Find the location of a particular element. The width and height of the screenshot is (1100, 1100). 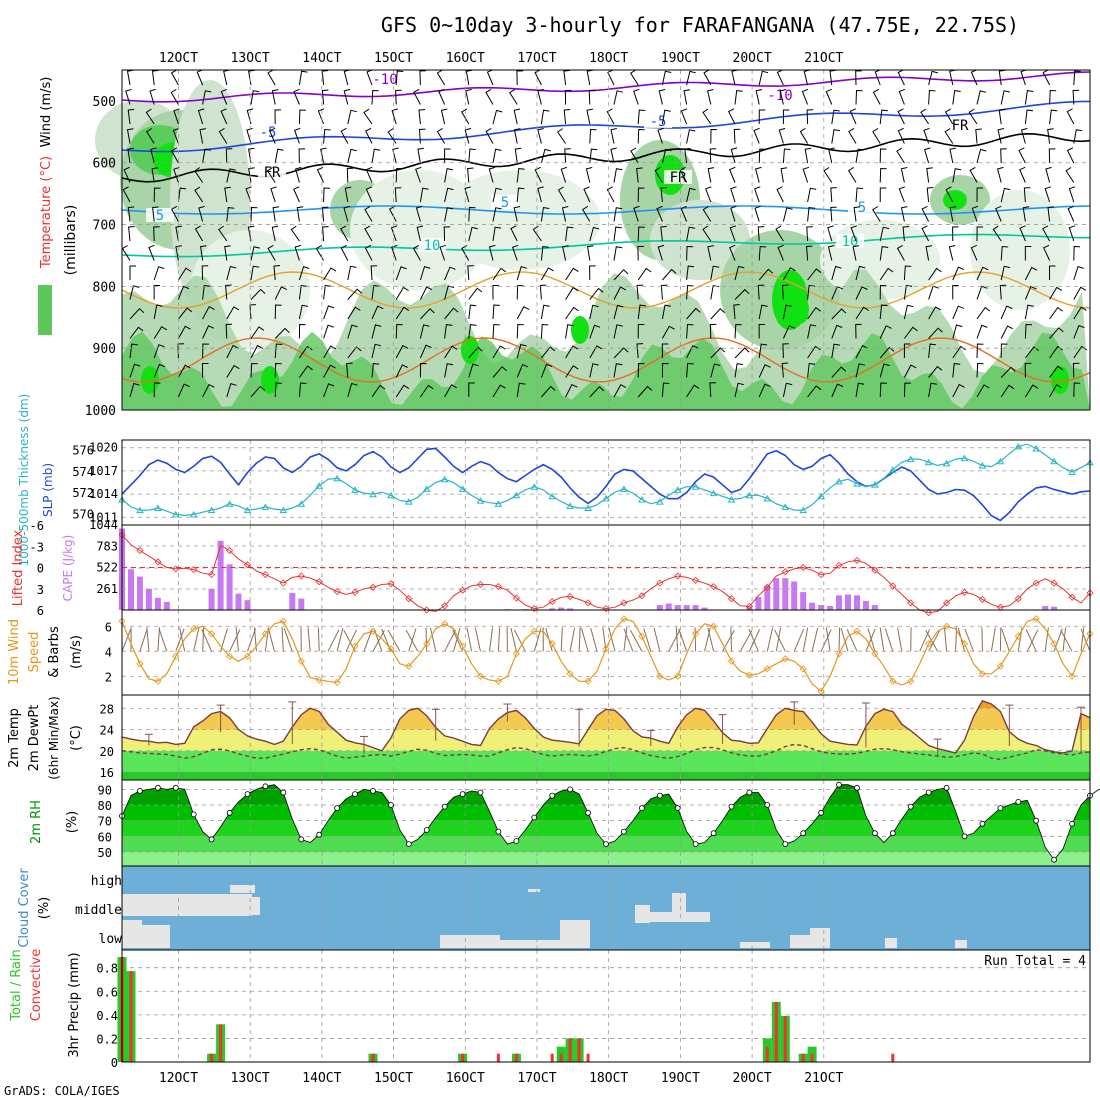

cape-bar is located at coordinates (552, 609).